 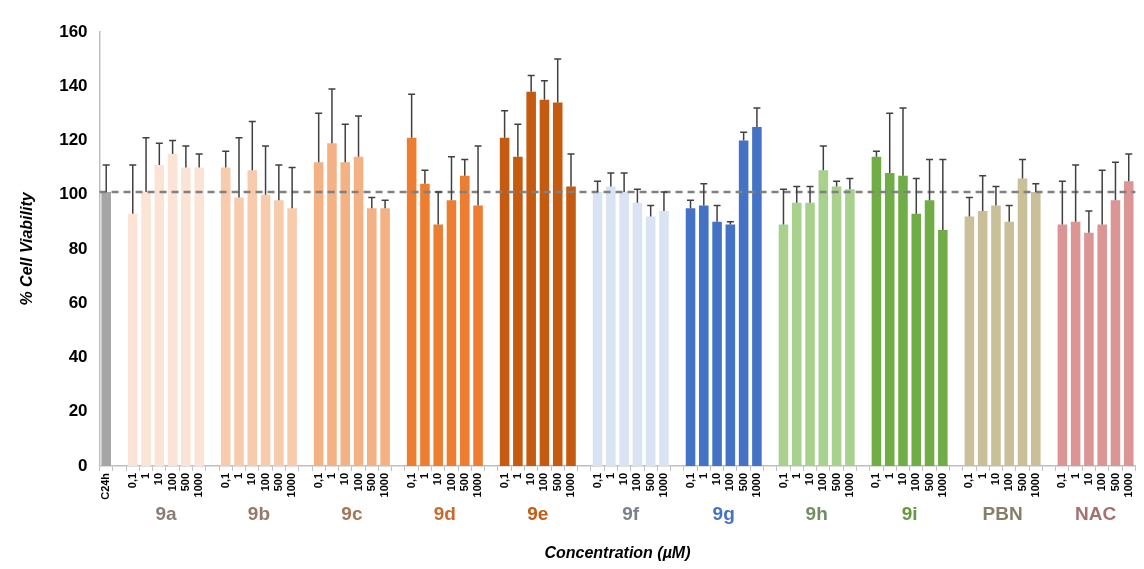 I want to click on series-label: 9h, so click(x=816, y=514).